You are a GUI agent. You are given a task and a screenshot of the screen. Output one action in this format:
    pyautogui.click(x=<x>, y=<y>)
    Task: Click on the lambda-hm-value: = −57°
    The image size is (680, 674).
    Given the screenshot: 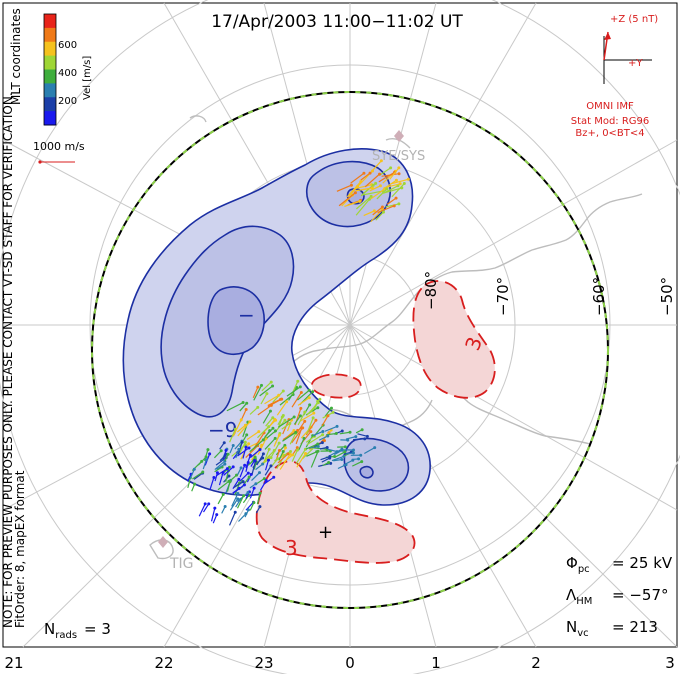 What is the action you would take?
    pyautogui.click(x=640, y=595)
    